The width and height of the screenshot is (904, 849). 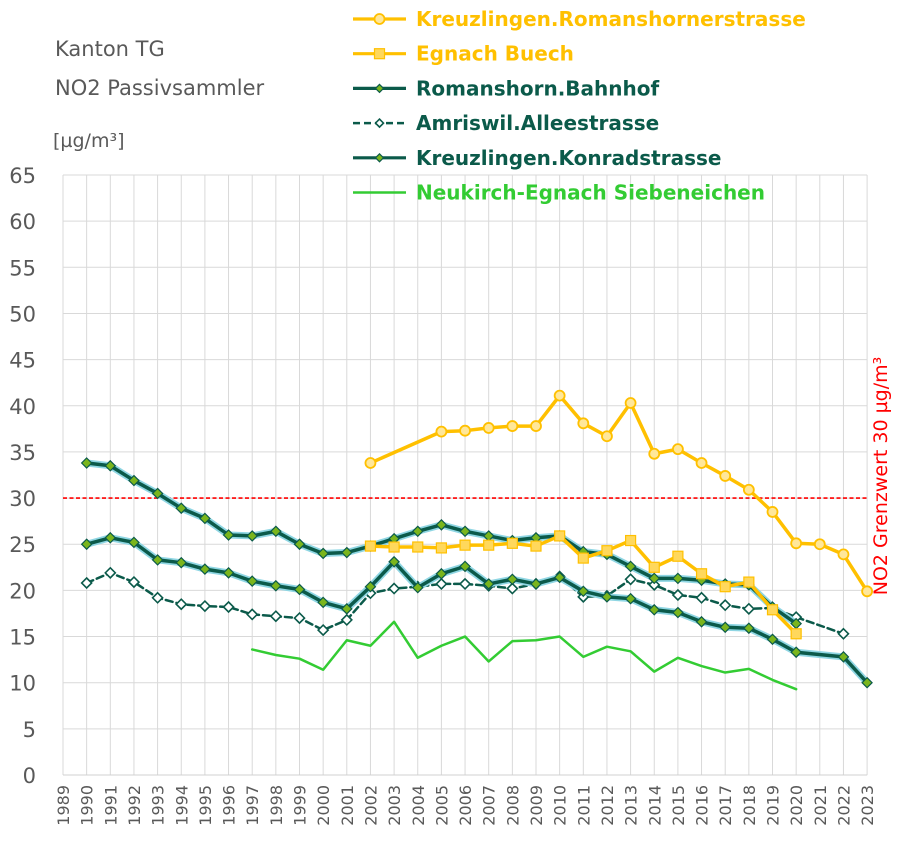 What do you see at coordinates (181, 805) in the screenshot?
I see `x-tick-label: 1994` at bounding box center [181, 805].